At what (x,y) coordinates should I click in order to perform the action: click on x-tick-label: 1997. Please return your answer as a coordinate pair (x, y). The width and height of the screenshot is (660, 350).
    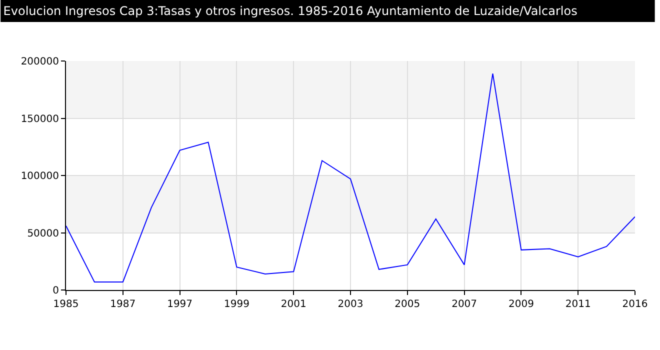
    Looking at the image, I should click on (180, 304).